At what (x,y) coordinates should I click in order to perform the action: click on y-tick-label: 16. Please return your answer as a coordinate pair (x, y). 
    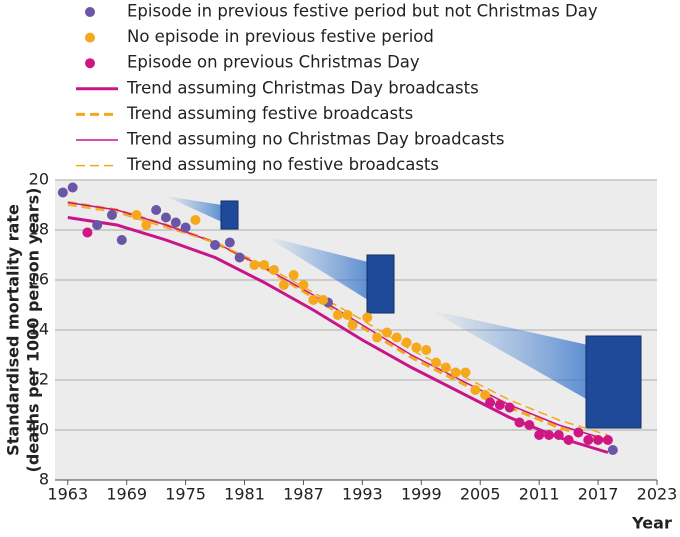
    Looking at the image, I should click on (39, 279).